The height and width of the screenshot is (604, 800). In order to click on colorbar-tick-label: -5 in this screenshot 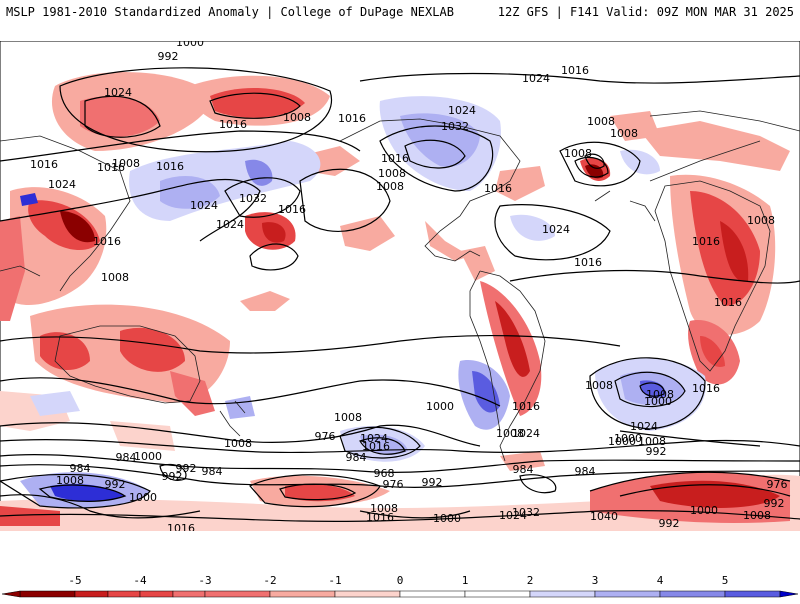, I will do `click(74, 580)`.